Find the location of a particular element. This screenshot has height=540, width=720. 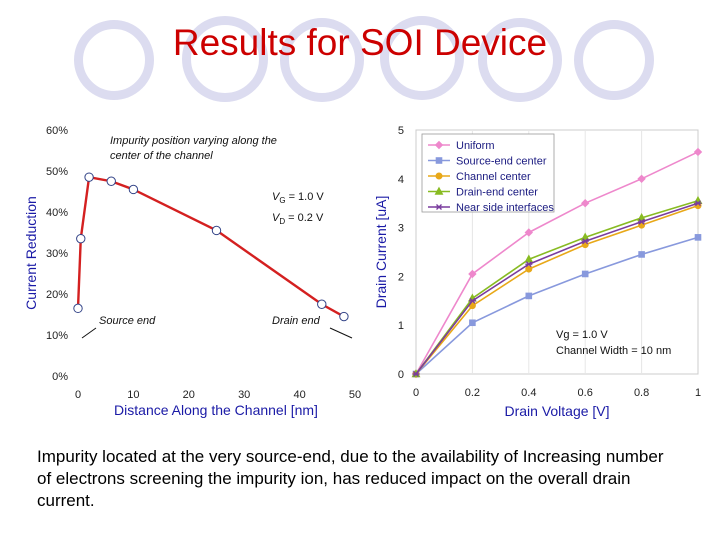

legend-entry: Drain-end center is located at coordinates (497, 193).